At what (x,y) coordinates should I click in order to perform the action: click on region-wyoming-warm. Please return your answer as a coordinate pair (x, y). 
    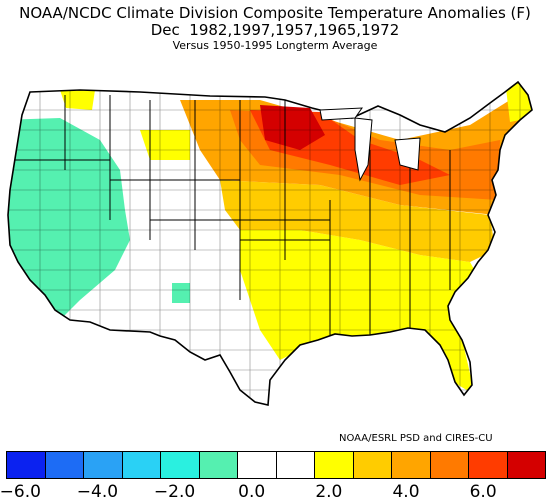
    Looking at the image, I should click on (165, 145).